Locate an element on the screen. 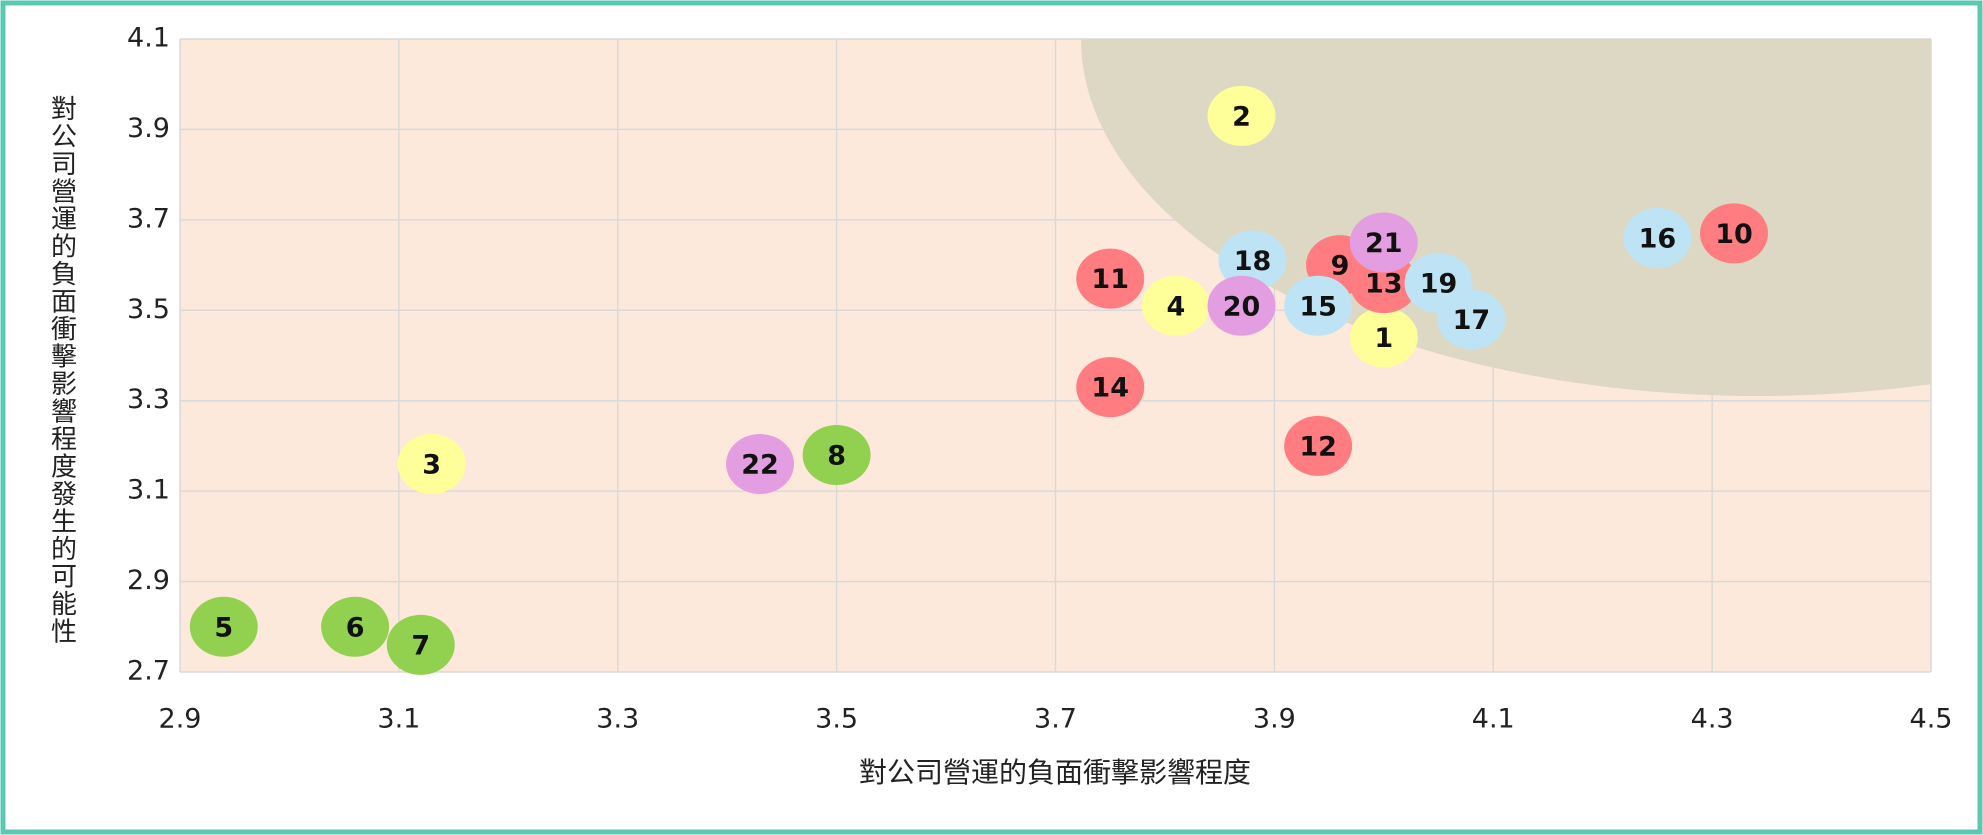 The image size is (1983, 835). y-tick-label: 2.7 is located at coordinates (148, 671).